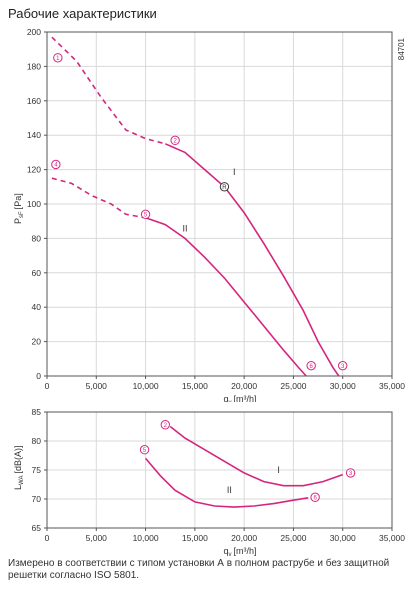 The image size is (419, 592). I want to click on y-tick-label: 70, so click(37, 499).